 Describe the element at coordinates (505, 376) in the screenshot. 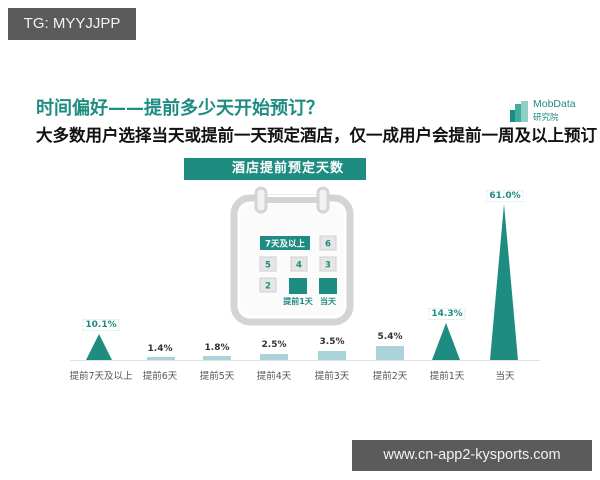

I see `x-tick-label: 当天` at that location.